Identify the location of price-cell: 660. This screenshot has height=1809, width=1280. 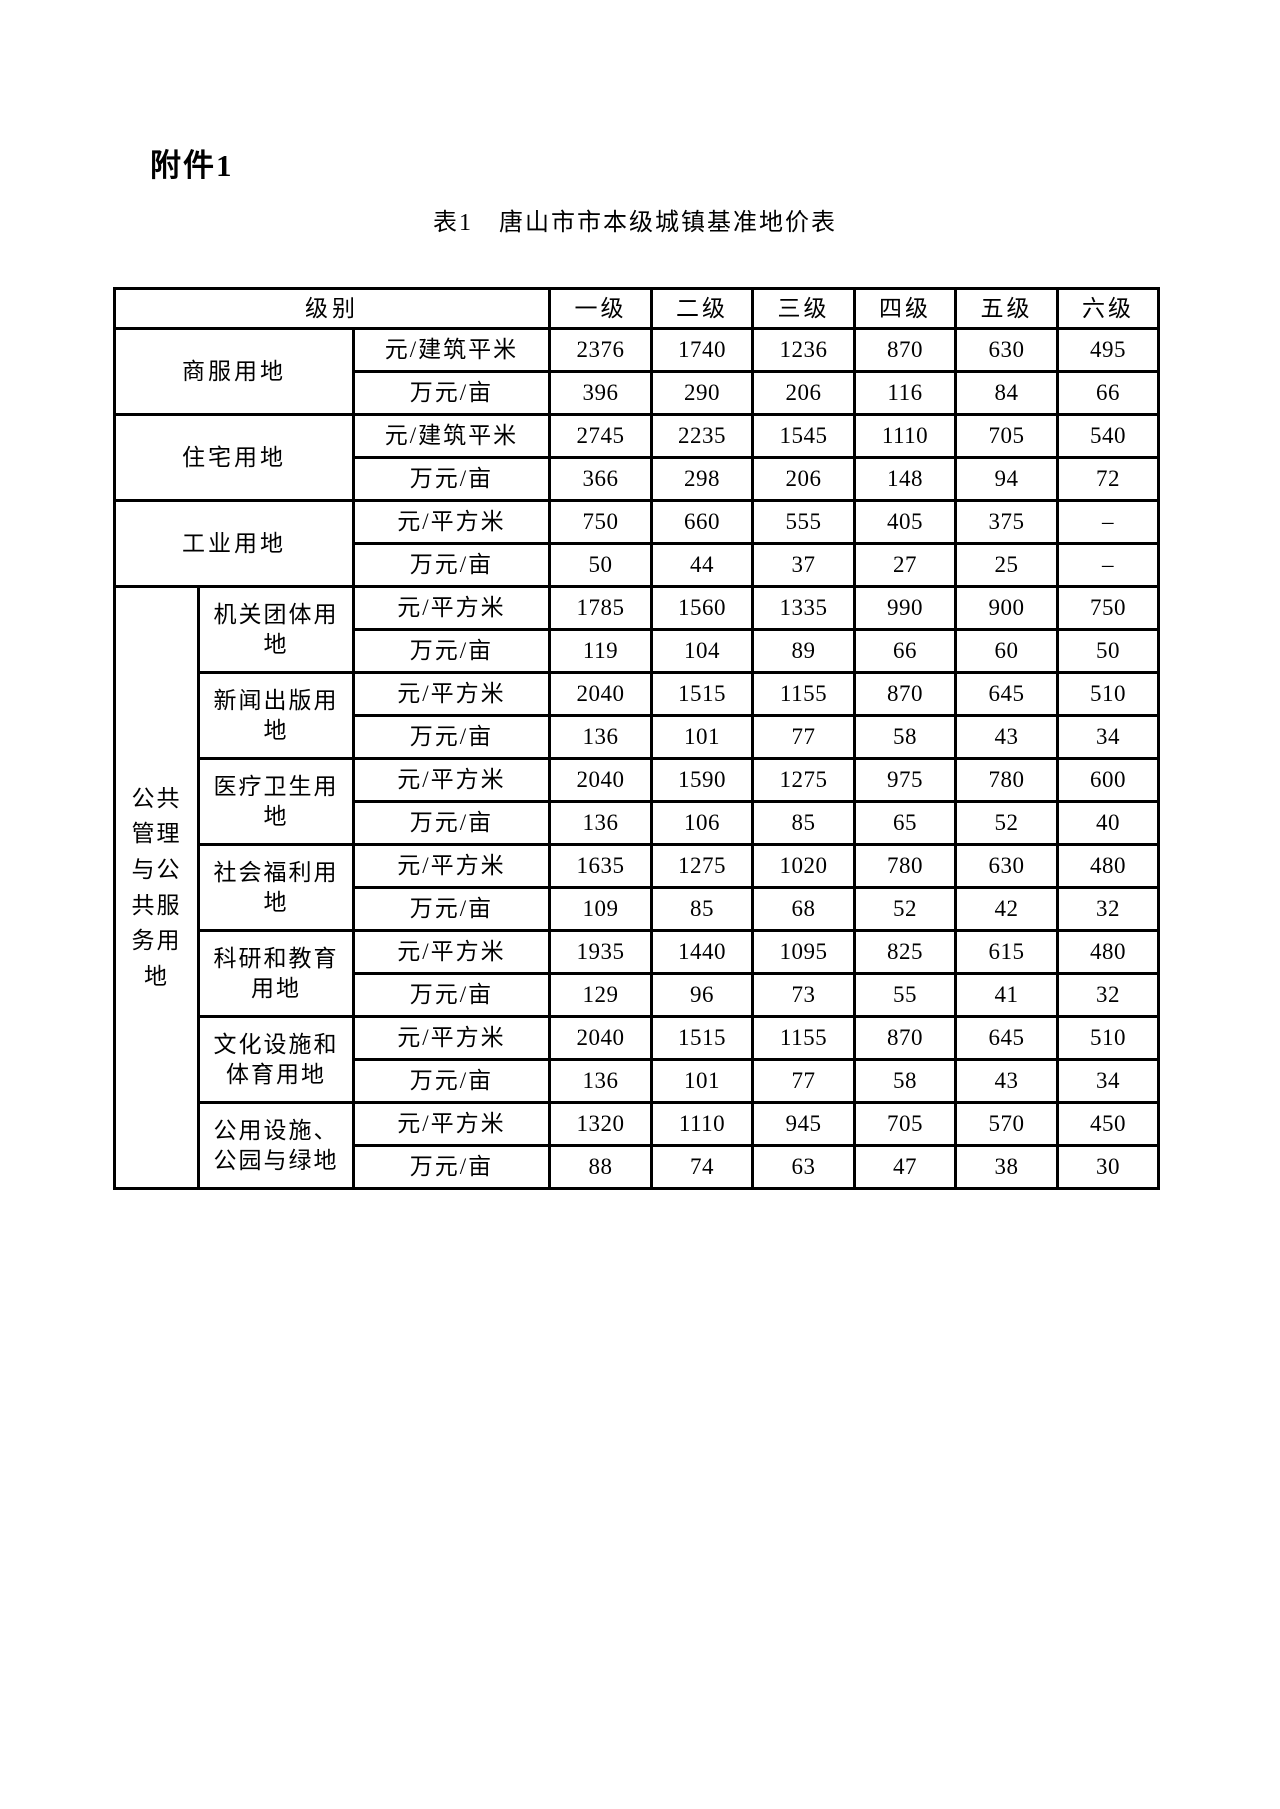
(702, 522).